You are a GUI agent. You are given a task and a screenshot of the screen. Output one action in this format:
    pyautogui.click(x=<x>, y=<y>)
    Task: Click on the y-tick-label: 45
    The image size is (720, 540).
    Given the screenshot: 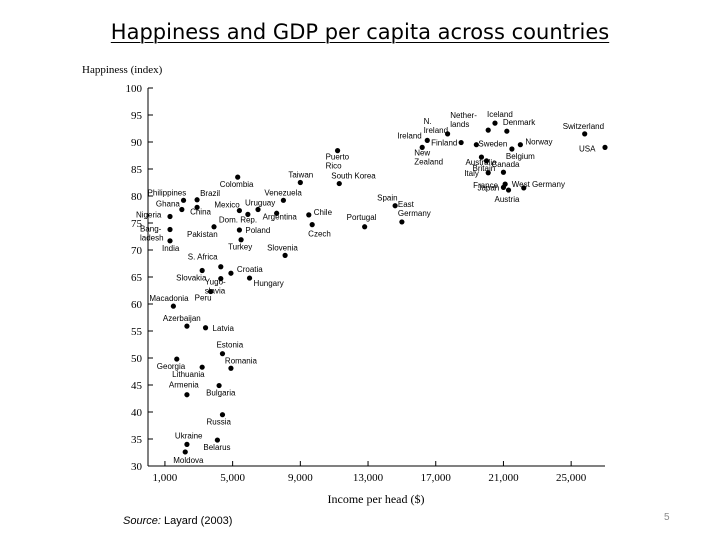 What is the action you would take?
    pyautogui.click(x=137, y=386)
    